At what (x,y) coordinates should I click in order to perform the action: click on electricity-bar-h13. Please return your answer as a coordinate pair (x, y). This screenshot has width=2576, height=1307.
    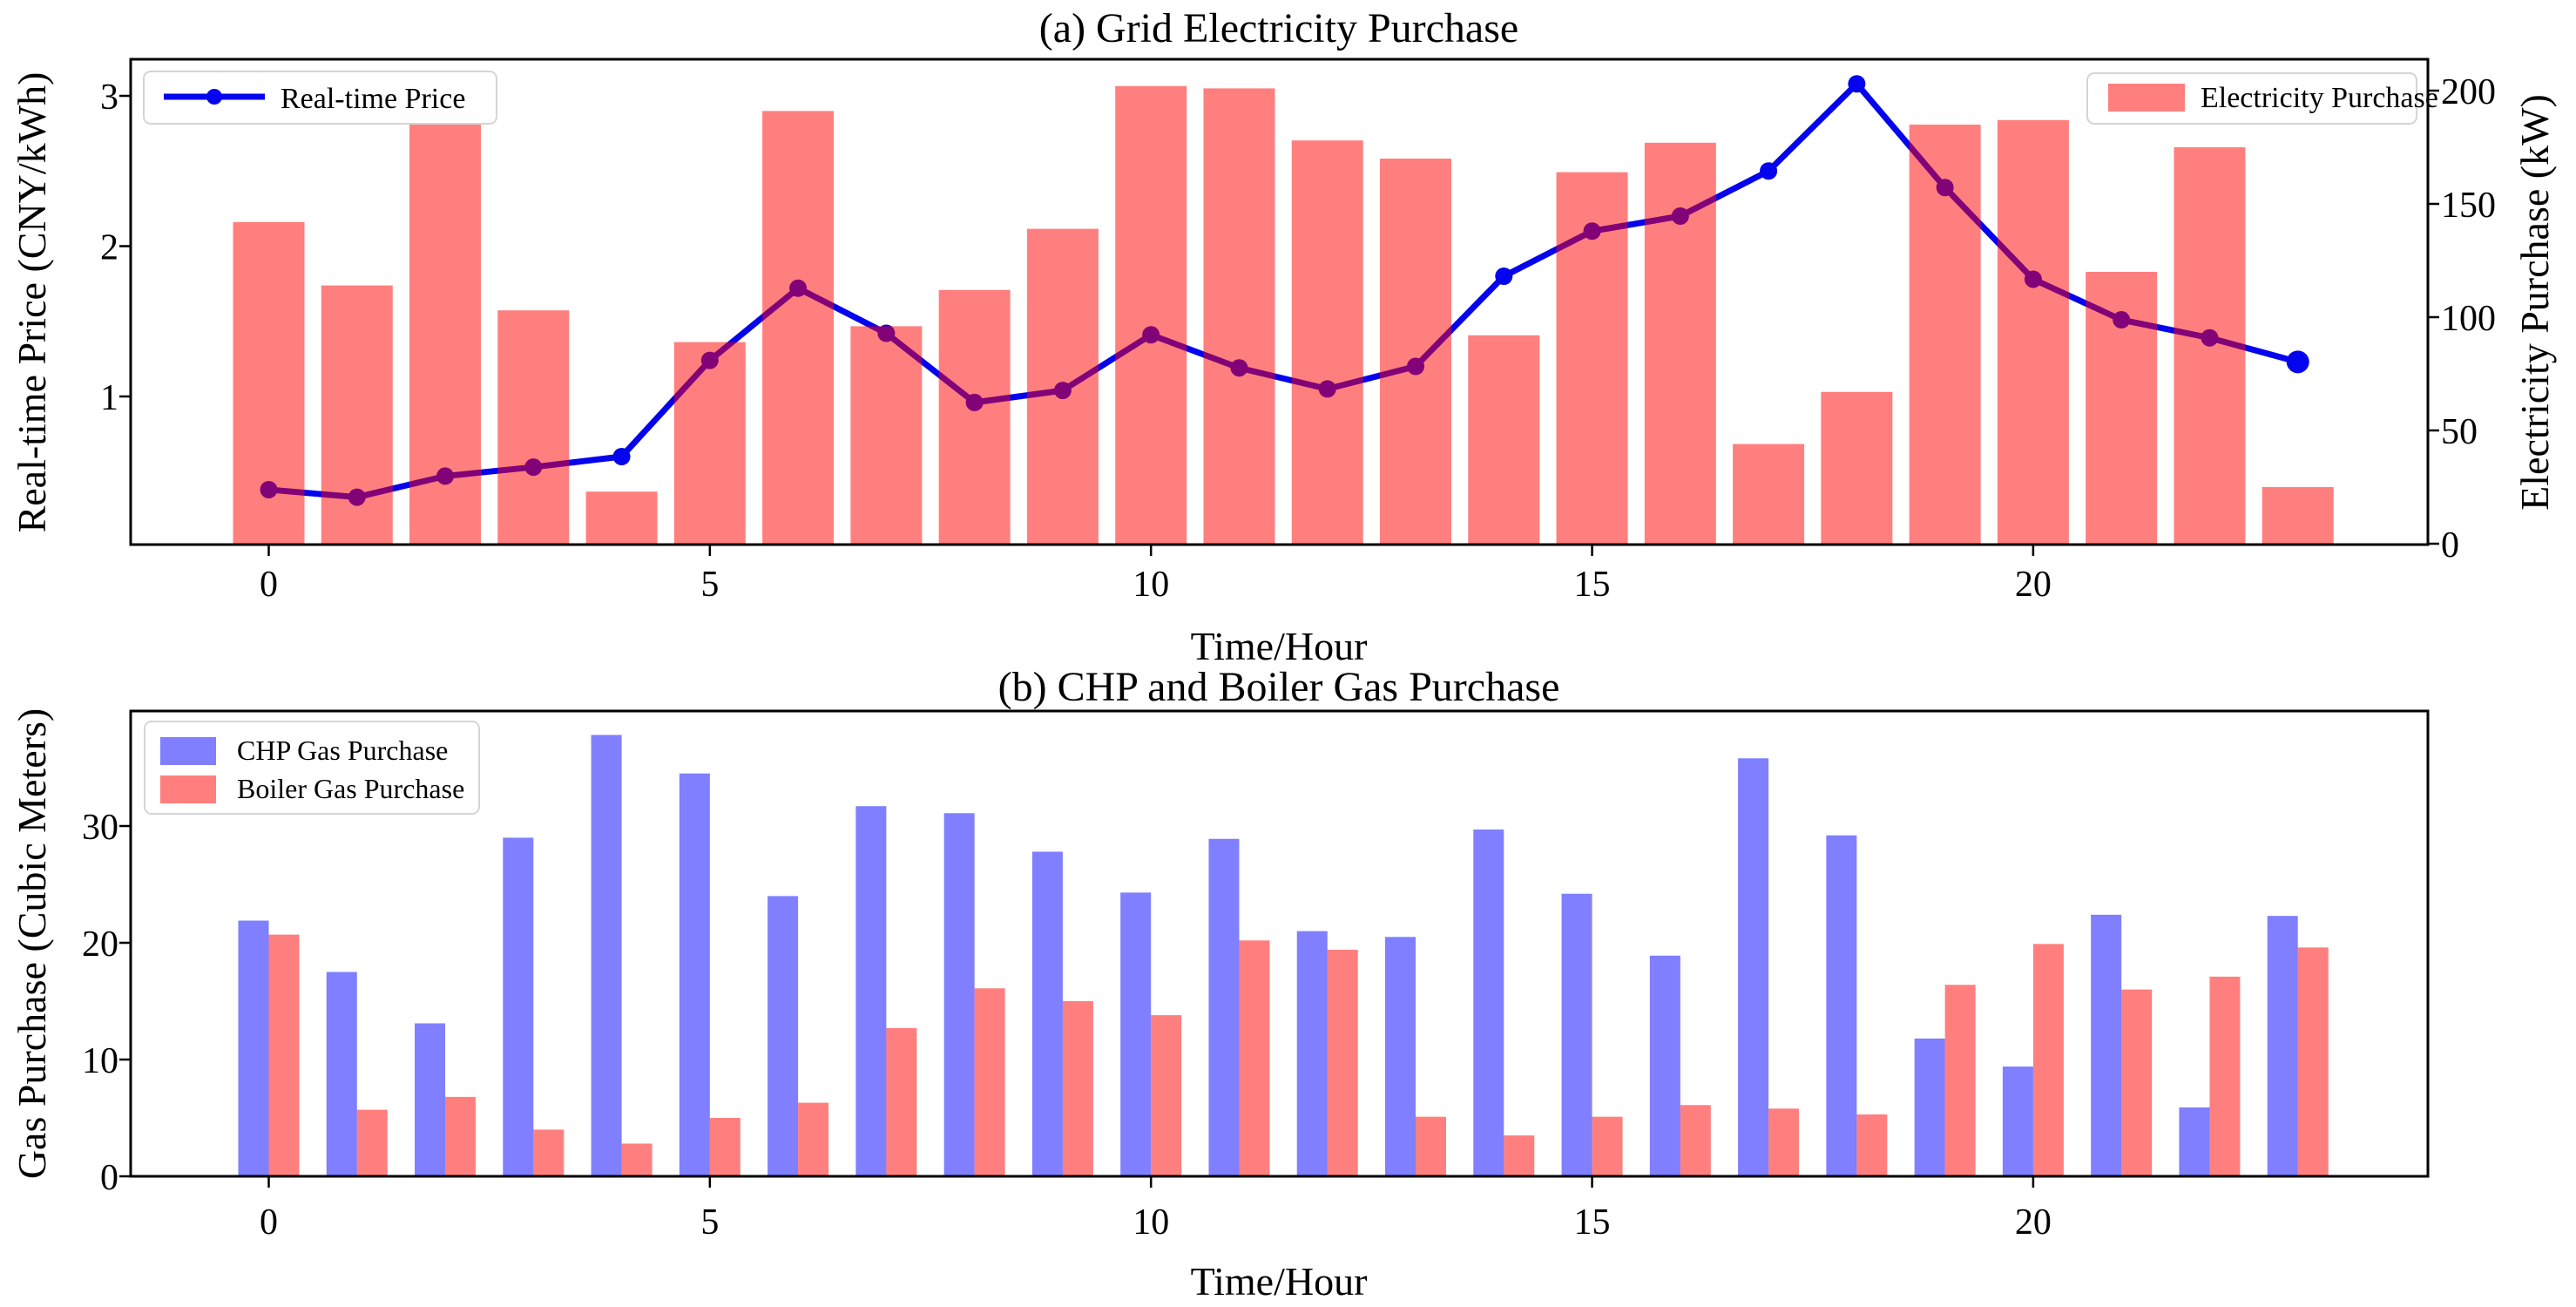
    Looking at the image, I should click on (1416, 351).